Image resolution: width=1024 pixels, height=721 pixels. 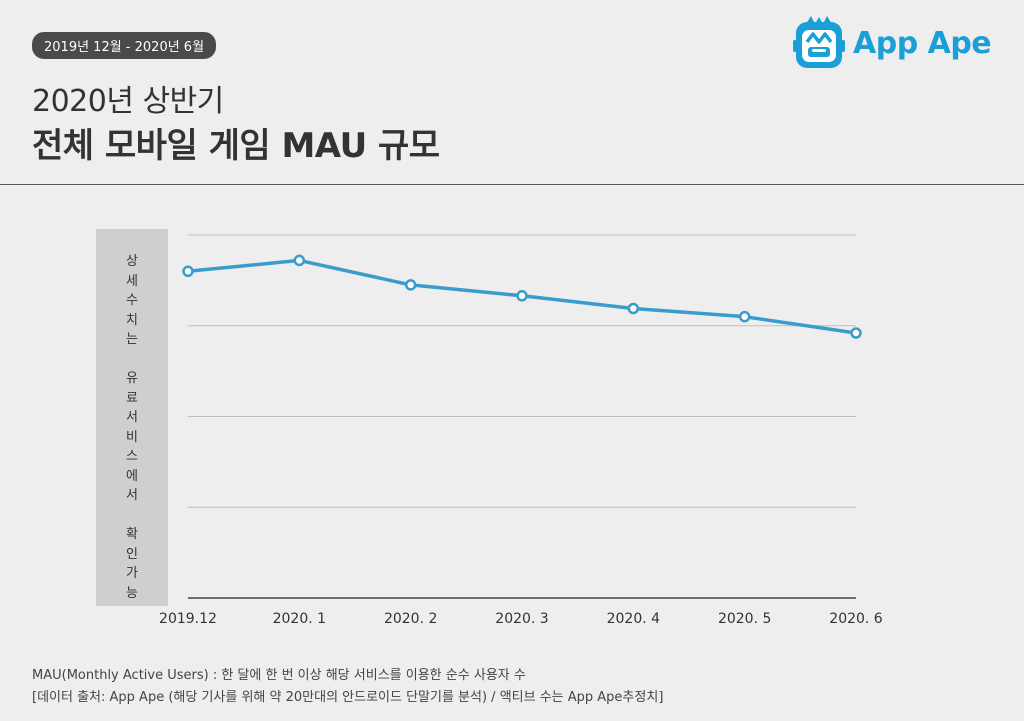 I want to click on ape-face-icon, so click(x=819, y=42).